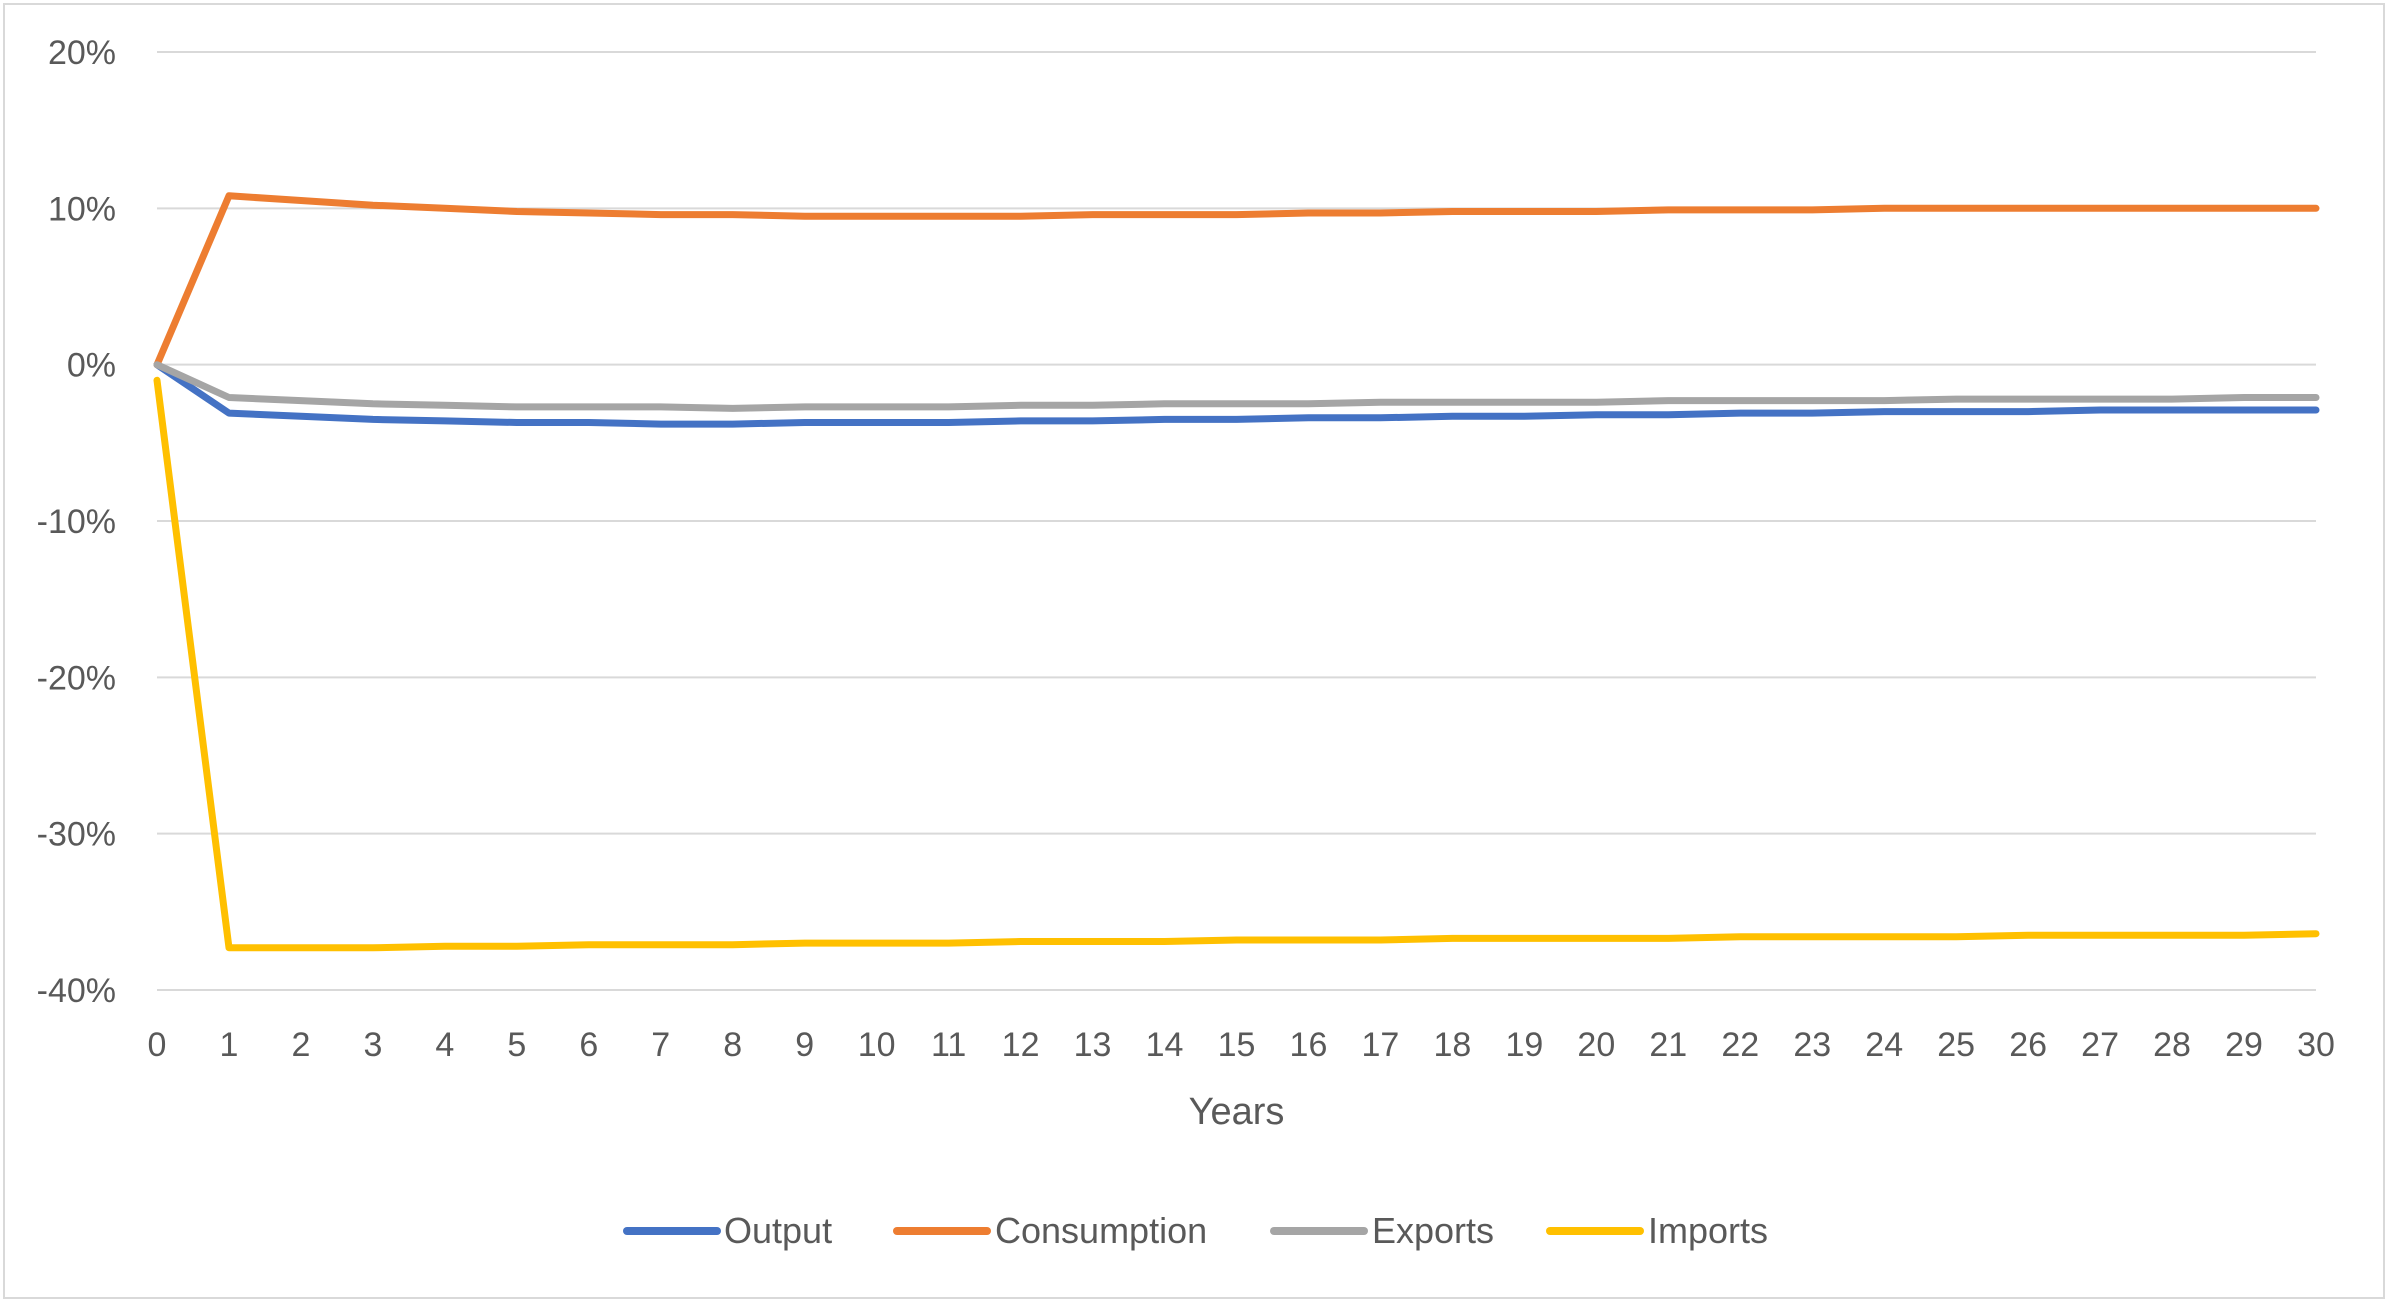 Image resolution: width=2392 pixels, height=1306 pixels. What do you see at coordinates (2244, 1045) in the screenshot?
I see `x-tick-label: 29` at bounding box center [2244, 1045].